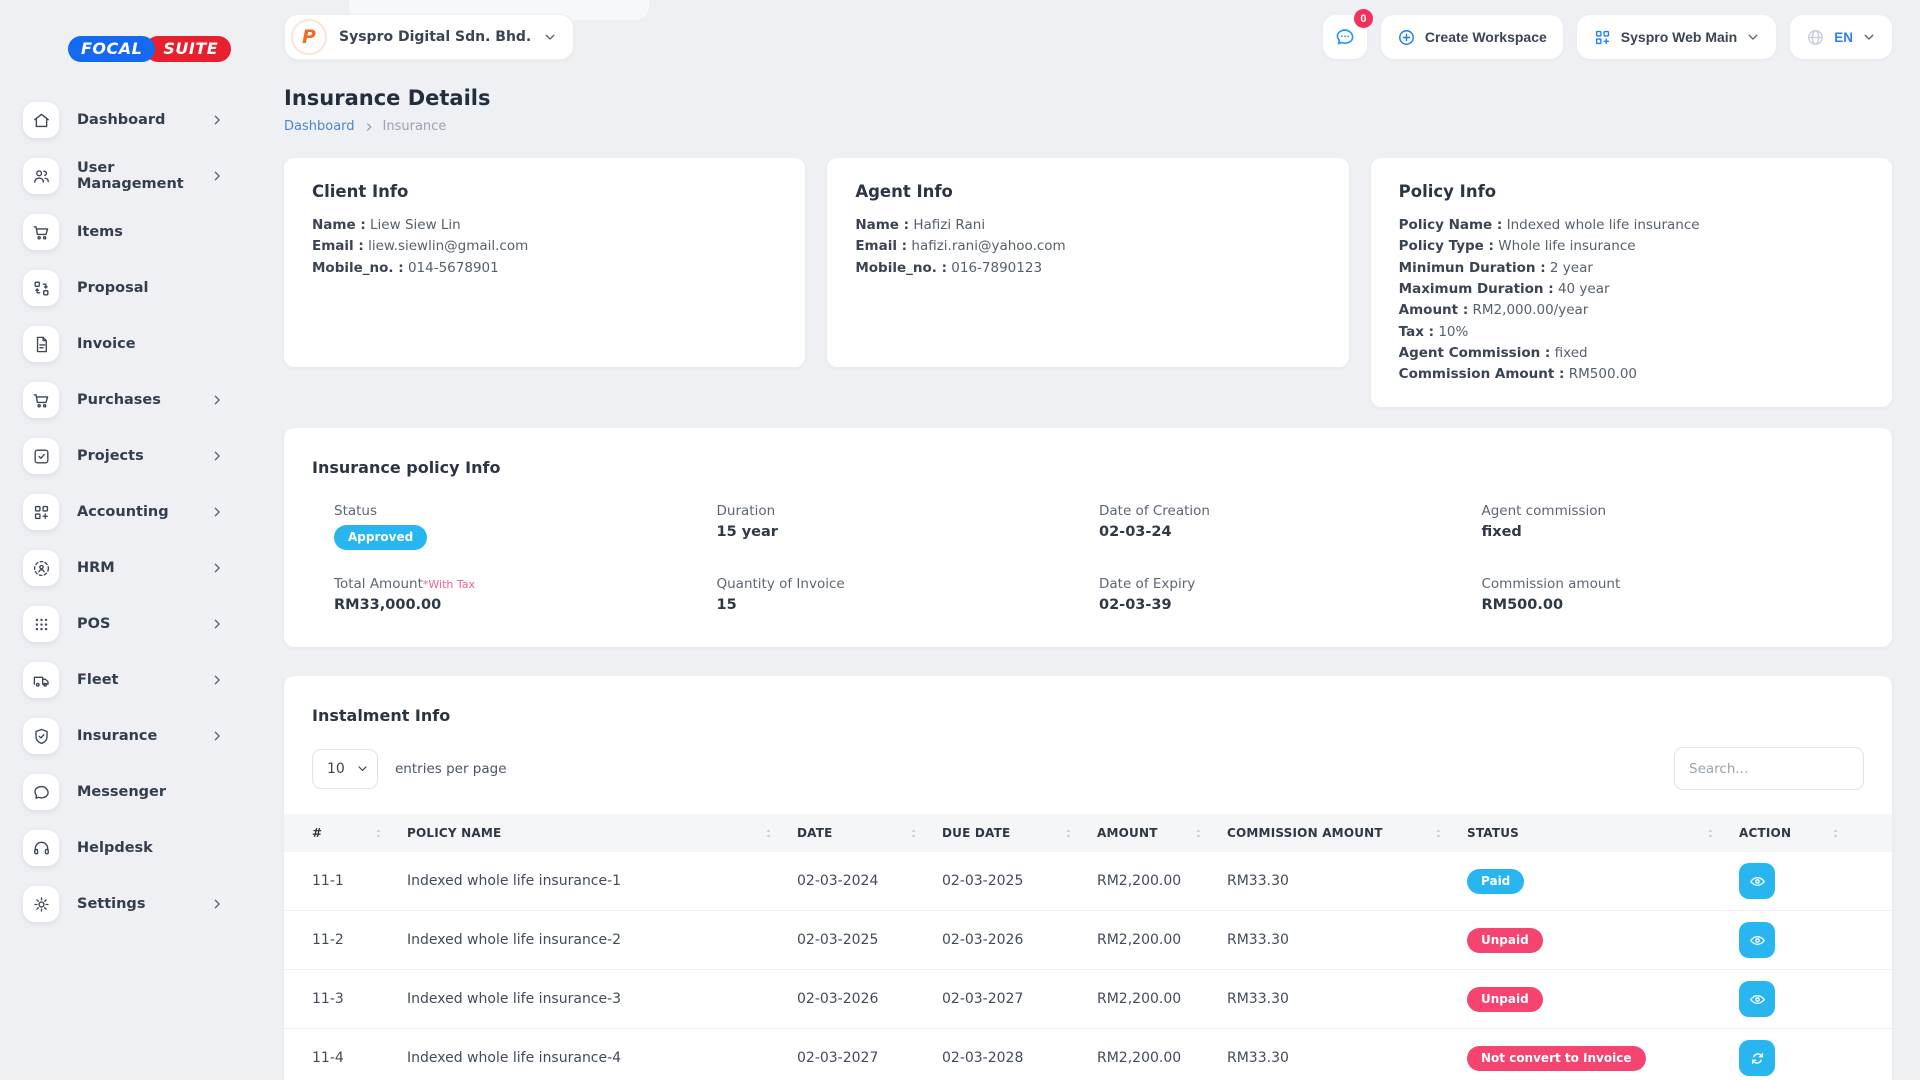  I want to click on sidebar-item-user-management: User Management, so click(126, 176).